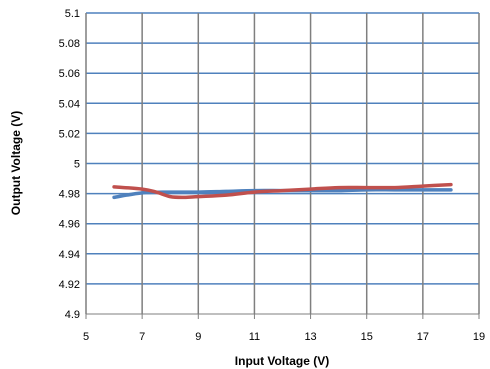 This screenshot has height=369, width=490. What do you see at coordinates (69, 285) in the screenshot?
I see `y-tick-label: 4.92` at bounding box center [69, 285].